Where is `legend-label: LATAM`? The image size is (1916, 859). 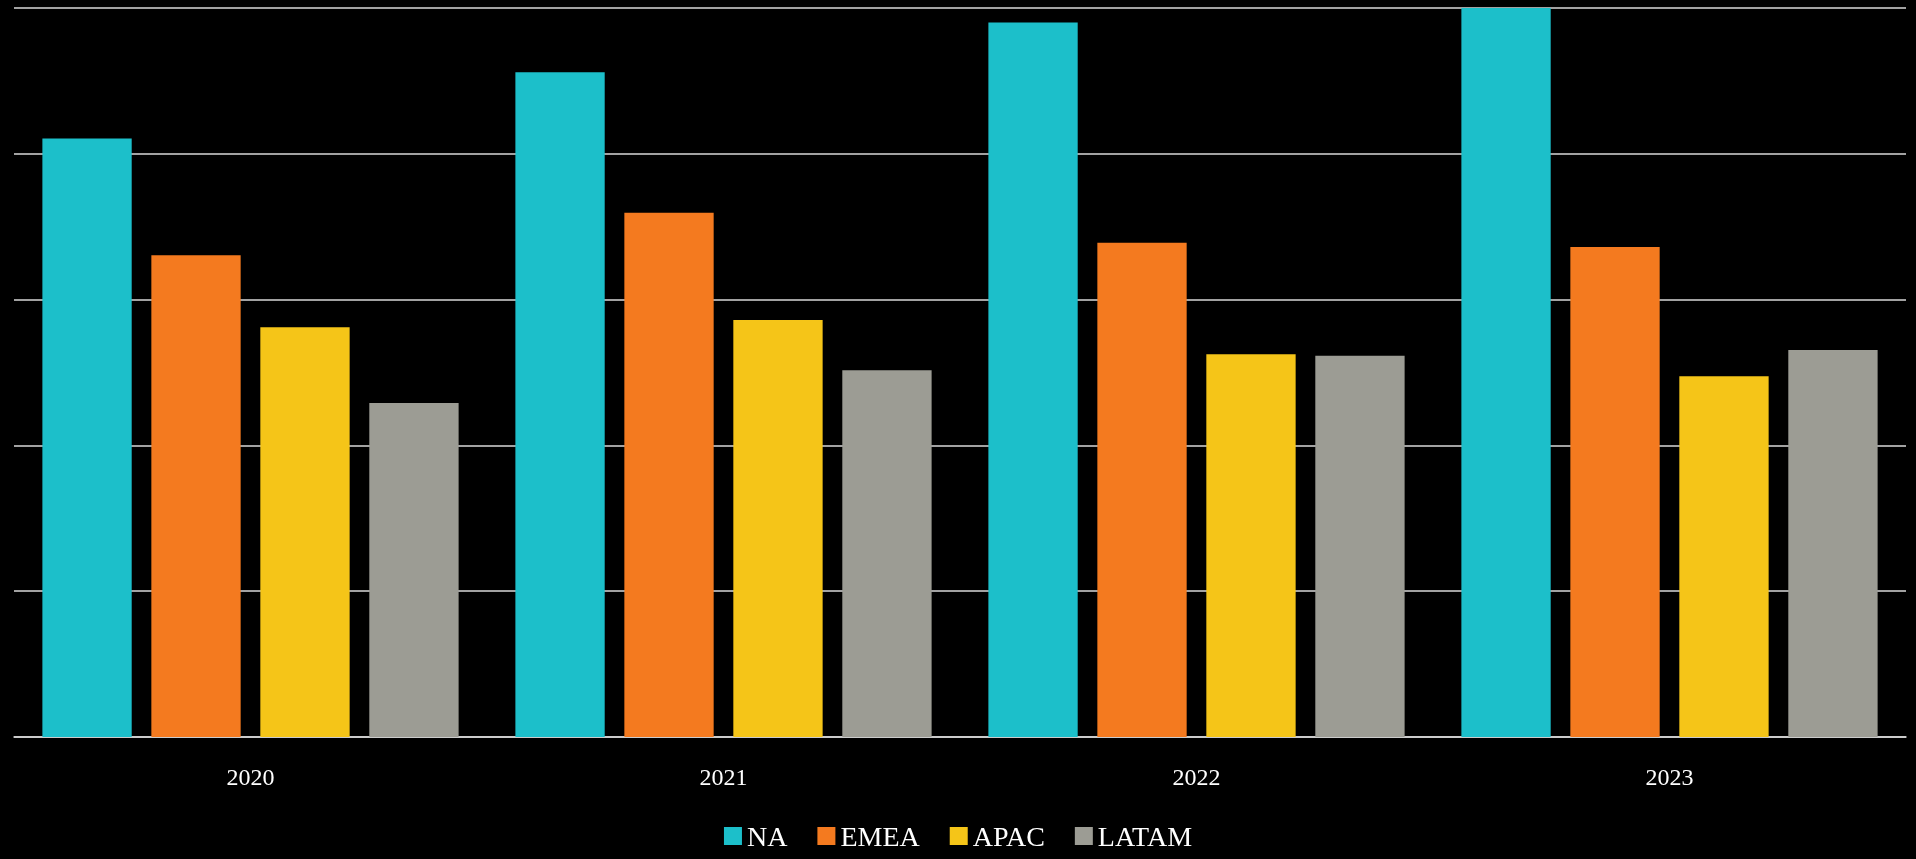
legend-label: LATAM is located at coordinates (1145, 836).